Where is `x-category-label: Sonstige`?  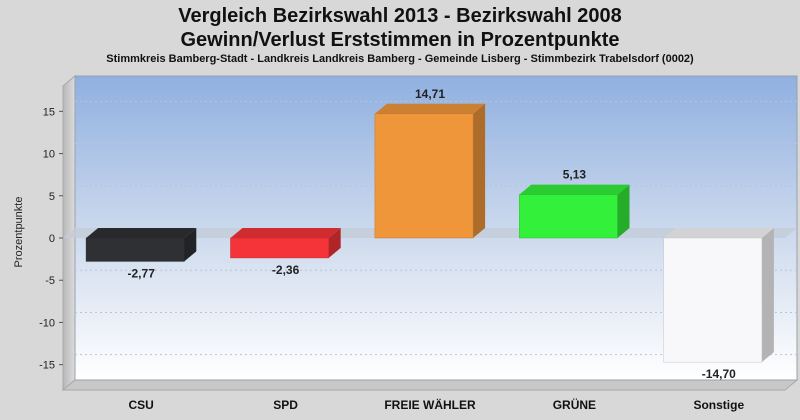
x-category-label: Sonstige is located at coordinates (718, 405).